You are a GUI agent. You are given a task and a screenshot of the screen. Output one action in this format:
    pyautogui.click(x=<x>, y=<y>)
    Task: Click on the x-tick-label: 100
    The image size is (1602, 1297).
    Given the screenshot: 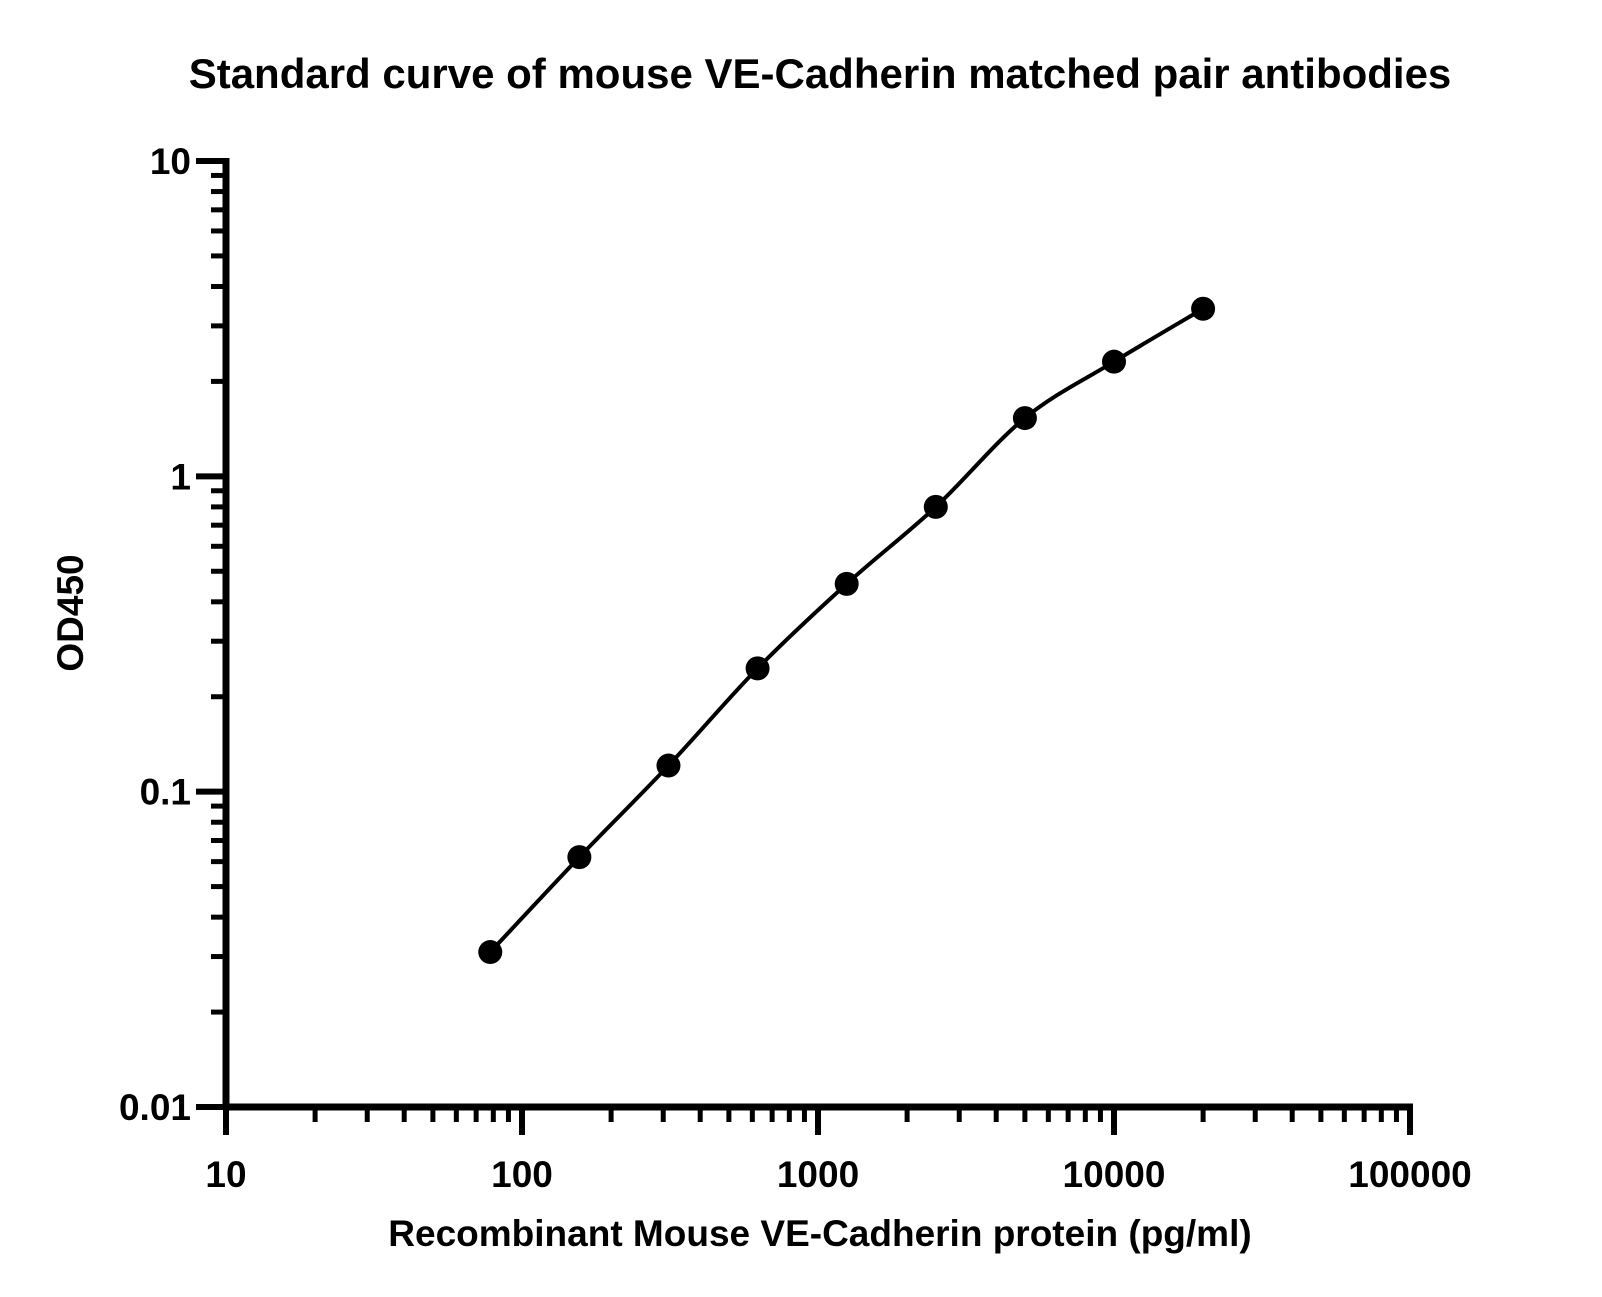 What is the action you would take?
    pyautogui.click(x=522, y=1174)
    